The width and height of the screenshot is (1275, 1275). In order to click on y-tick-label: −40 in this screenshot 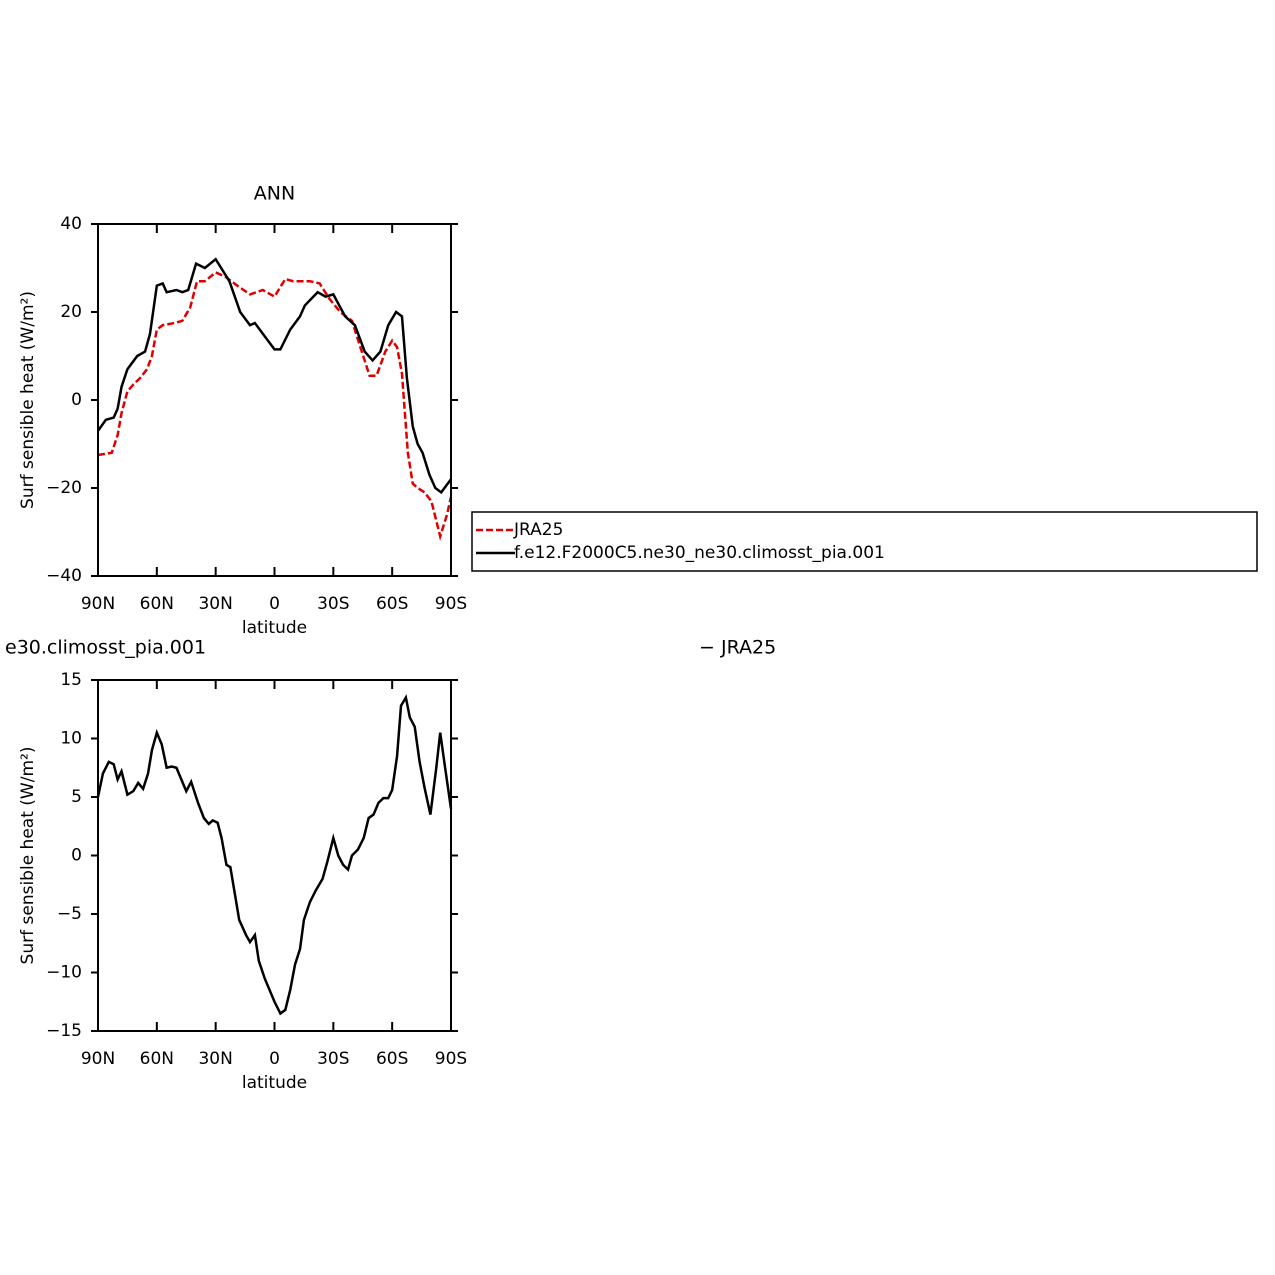, I will do `click(64, 576)`.